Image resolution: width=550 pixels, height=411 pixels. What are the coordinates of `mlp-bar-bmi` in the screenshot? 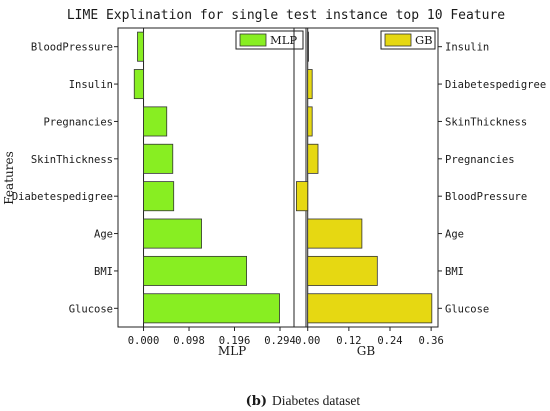 It's located at (195, 270).